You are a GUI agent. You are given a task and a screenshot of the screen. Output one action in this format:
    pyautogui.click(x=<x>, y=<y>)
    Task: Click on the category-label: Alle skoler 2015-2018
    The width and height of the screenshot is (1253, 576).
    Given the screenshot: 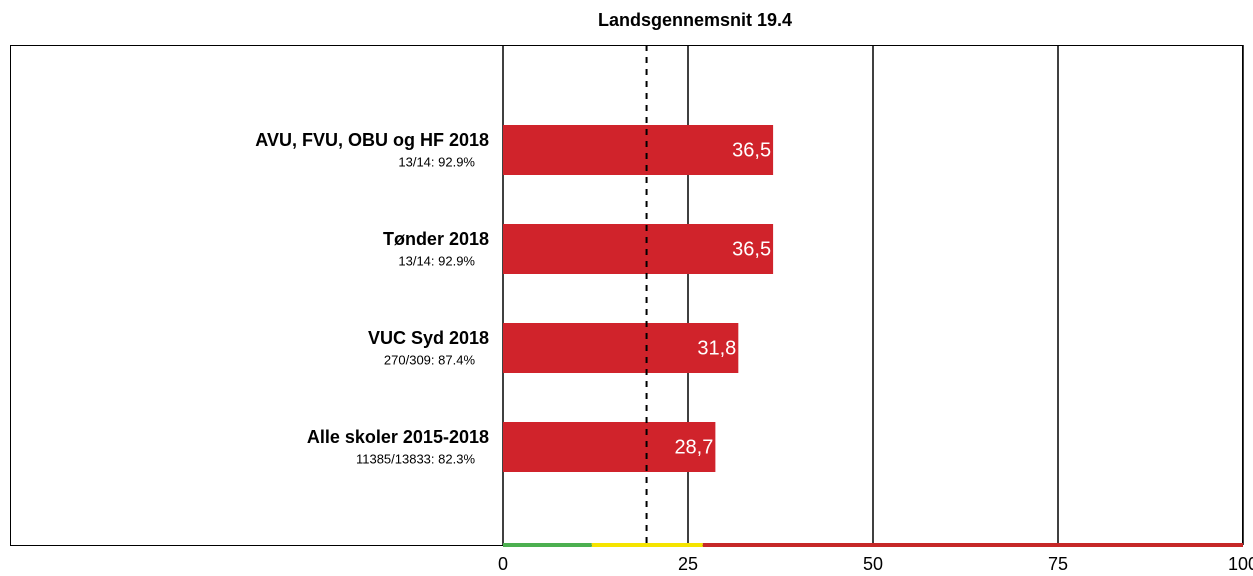 What is the action you would take?
    pyautogui.click(x=398, y=437)
    